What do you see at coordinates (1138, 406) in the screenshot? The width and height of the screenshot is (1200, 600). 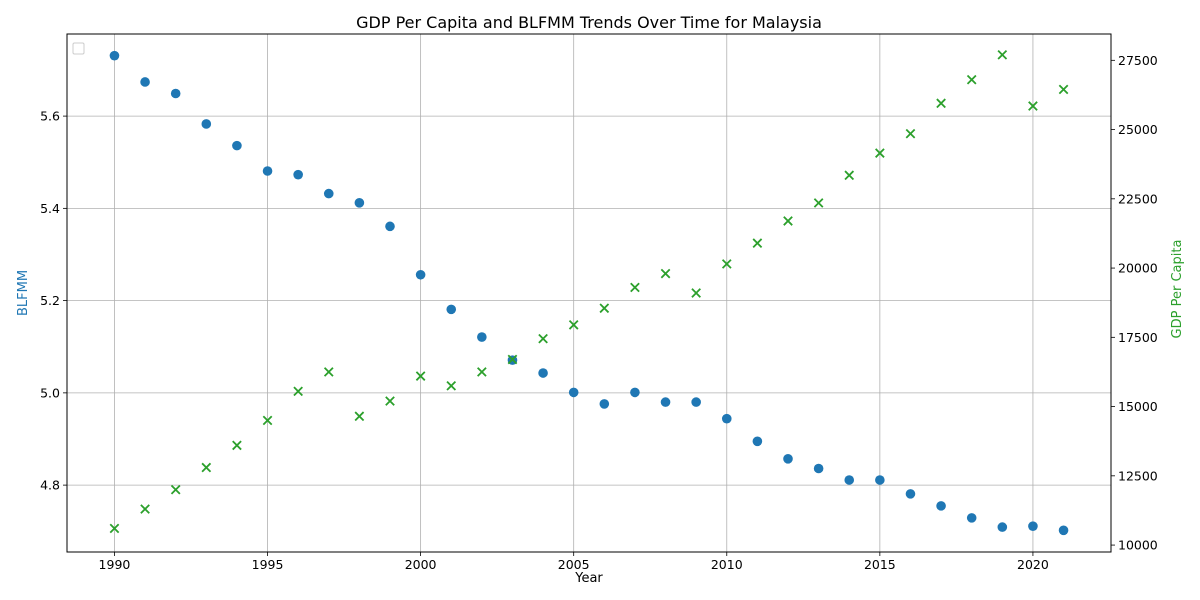 I see `right-y-tick-label: 15000` at bounding box center [1138, 406].